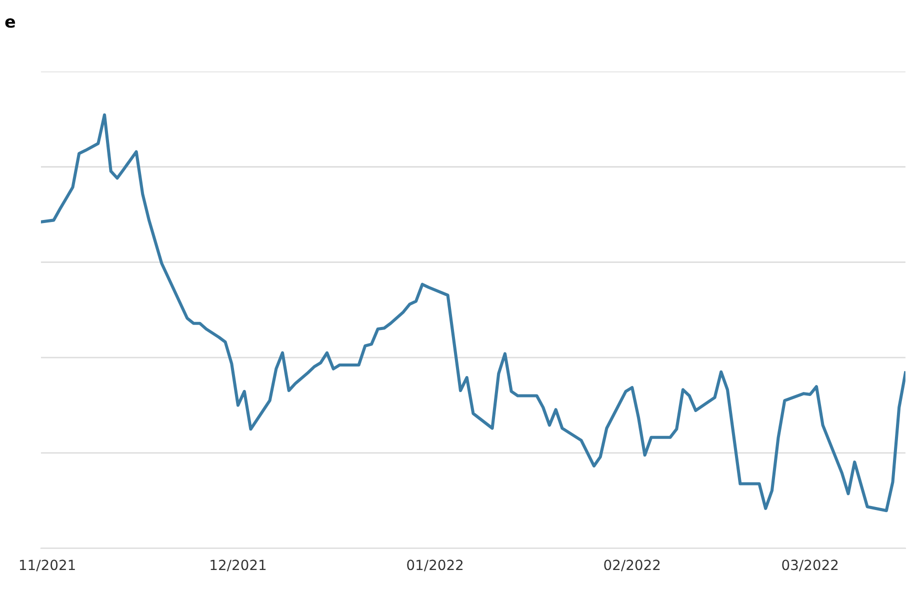 The width and height of the screenshot is (910, 596). I want to click on x-tick-label: 11/2021, so click(47, 566).